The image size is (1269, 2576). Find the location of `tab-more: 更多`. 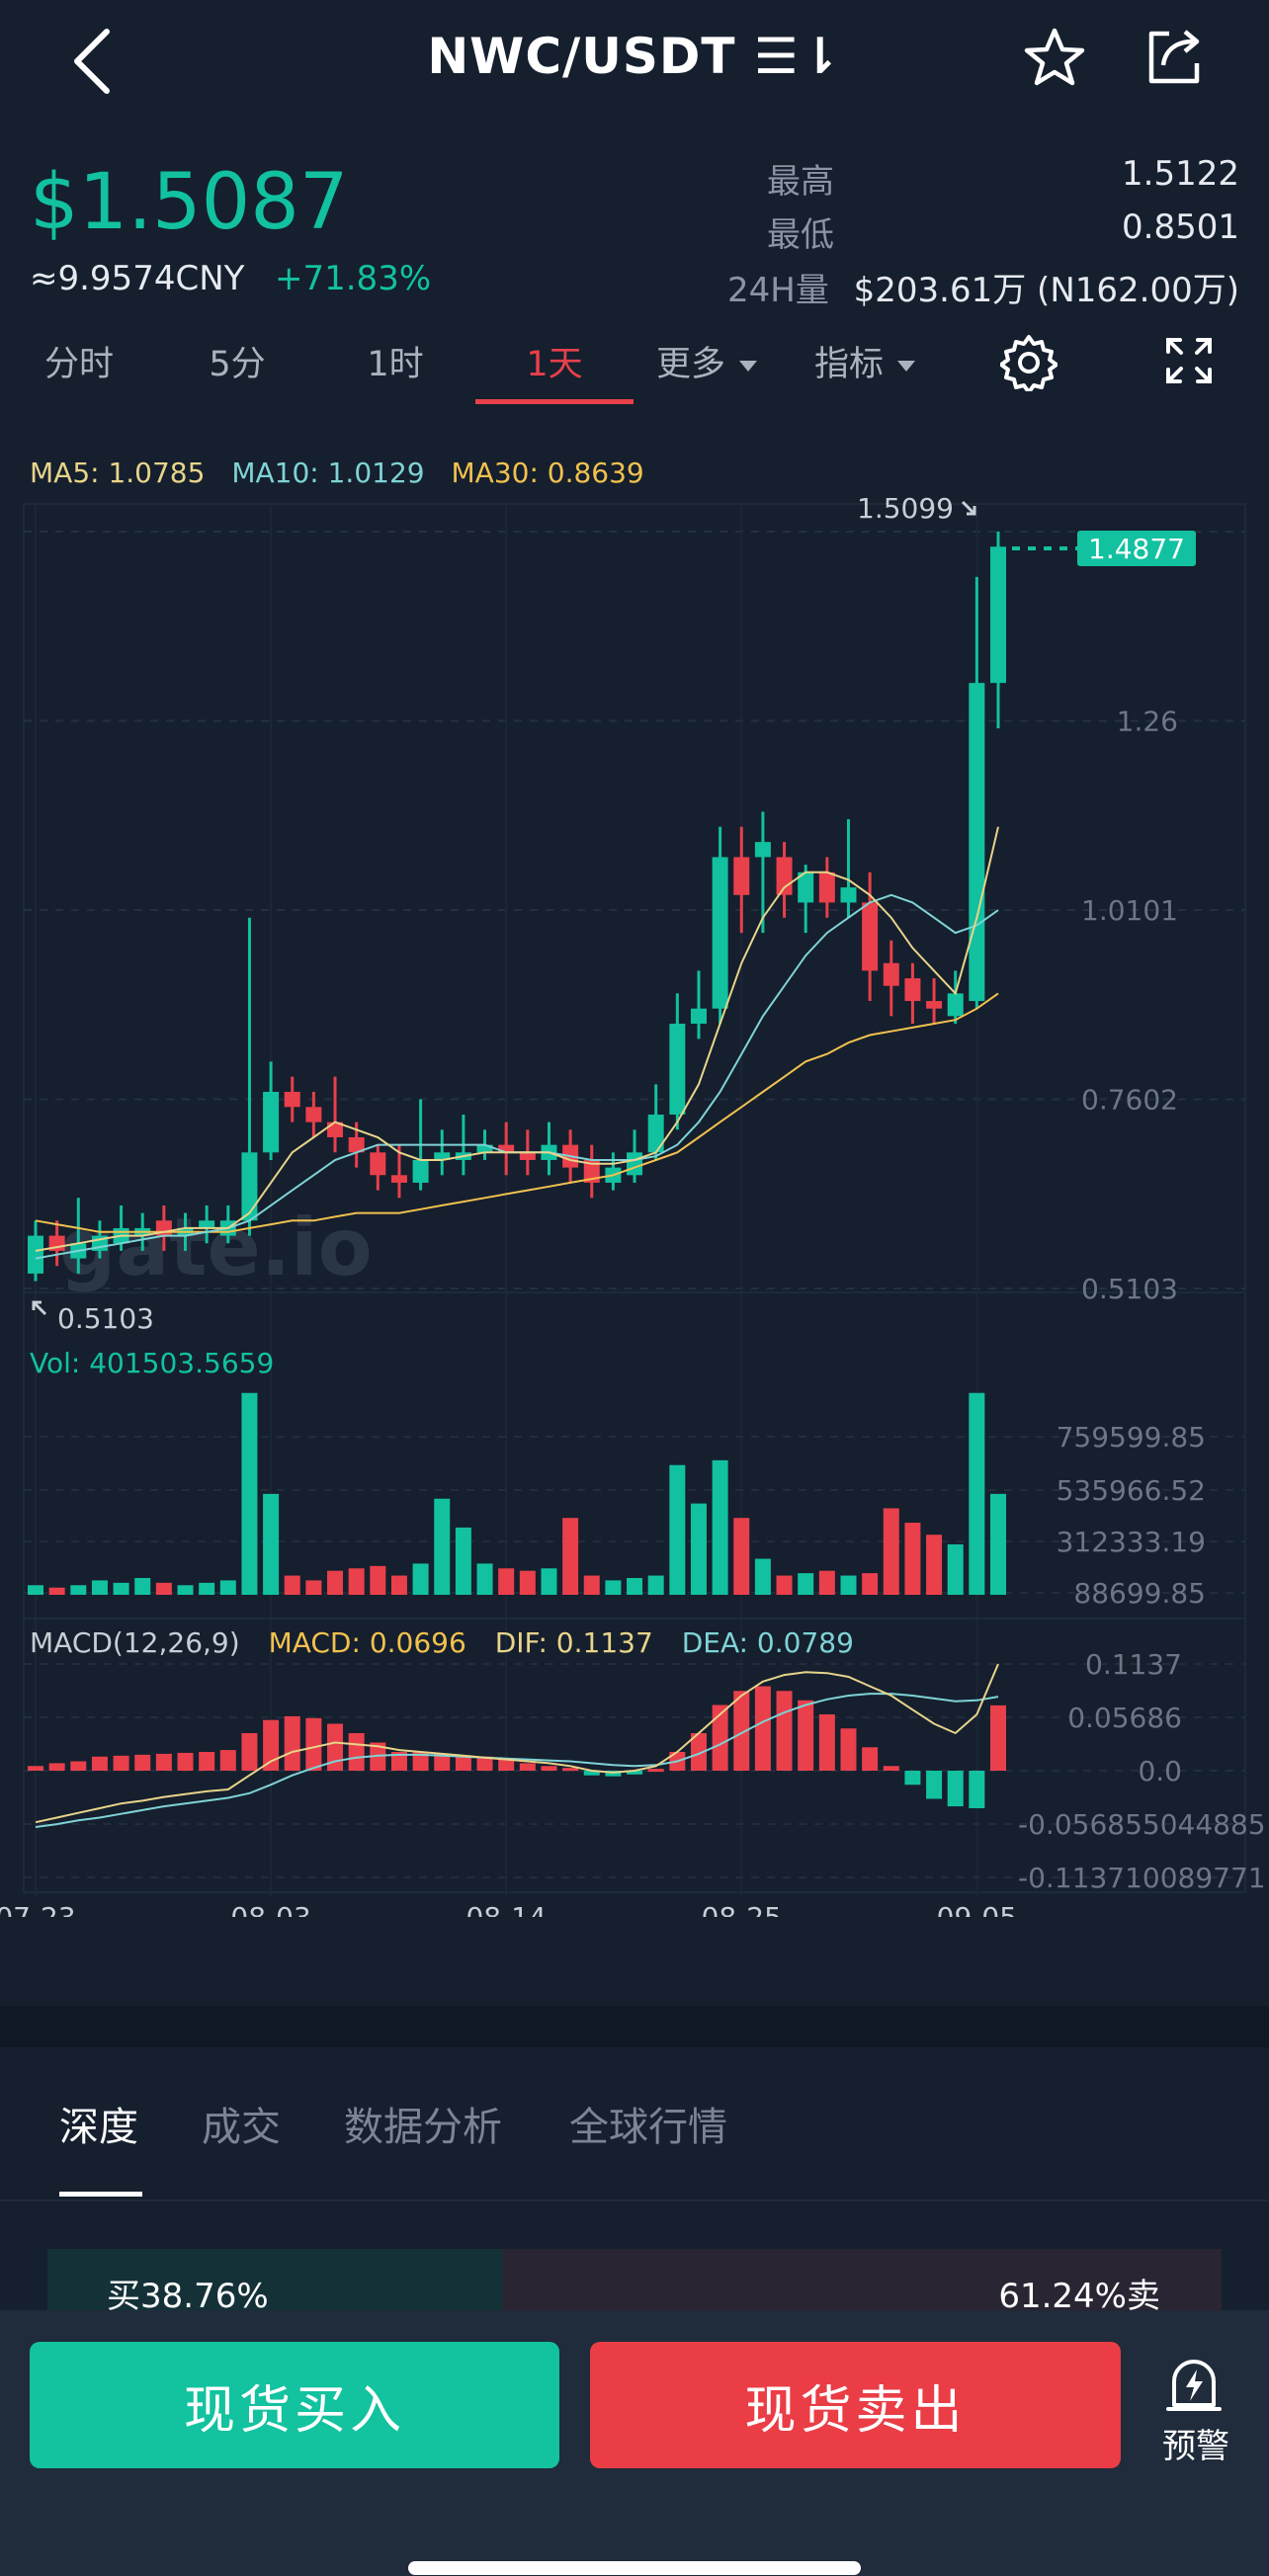

tab-more: 更多 is located at coordinates (707, 361).